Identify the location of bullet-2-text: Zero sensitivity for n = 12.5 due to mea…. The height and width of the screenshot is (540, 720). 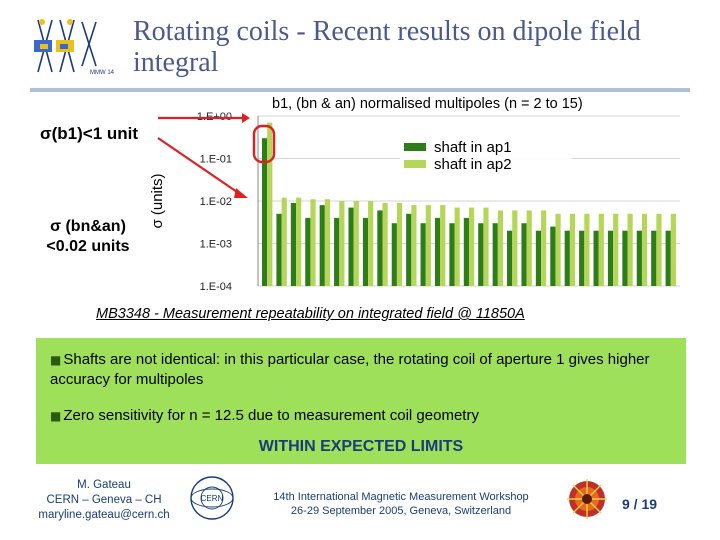
(271, 415).